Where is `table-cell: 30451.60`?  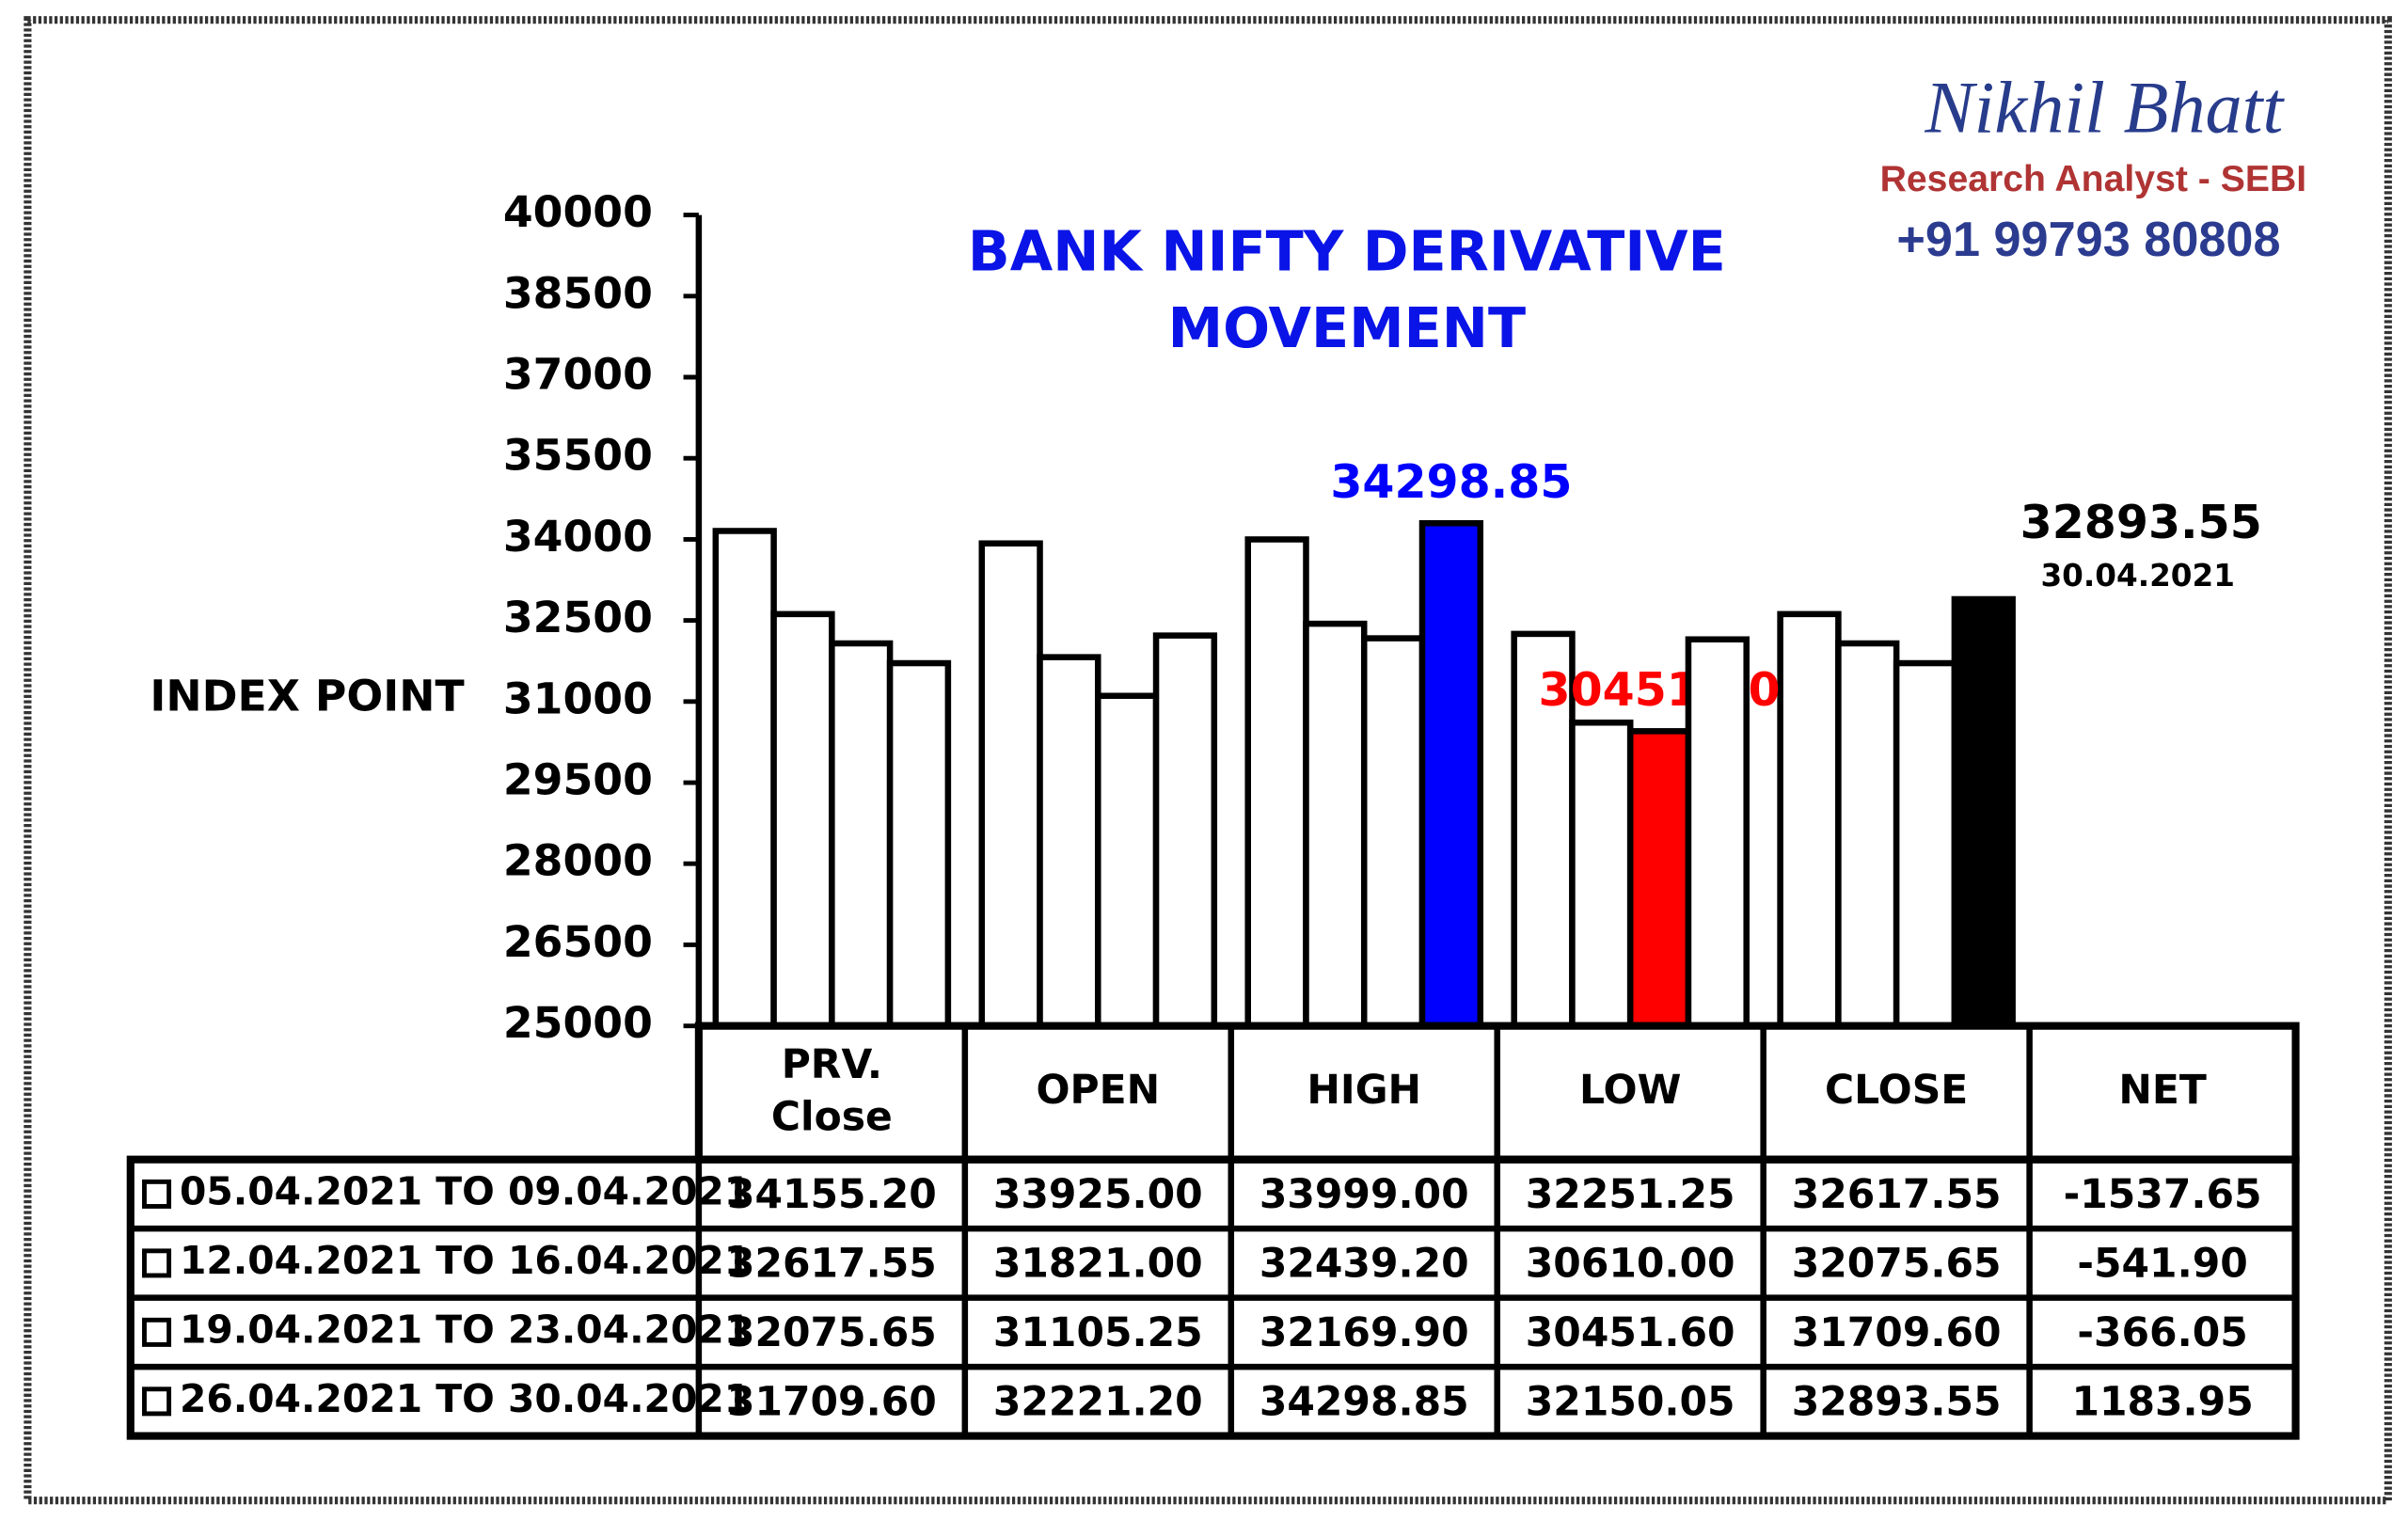 table-cell: 30451.60 is located at coordinates (1631, 1333).